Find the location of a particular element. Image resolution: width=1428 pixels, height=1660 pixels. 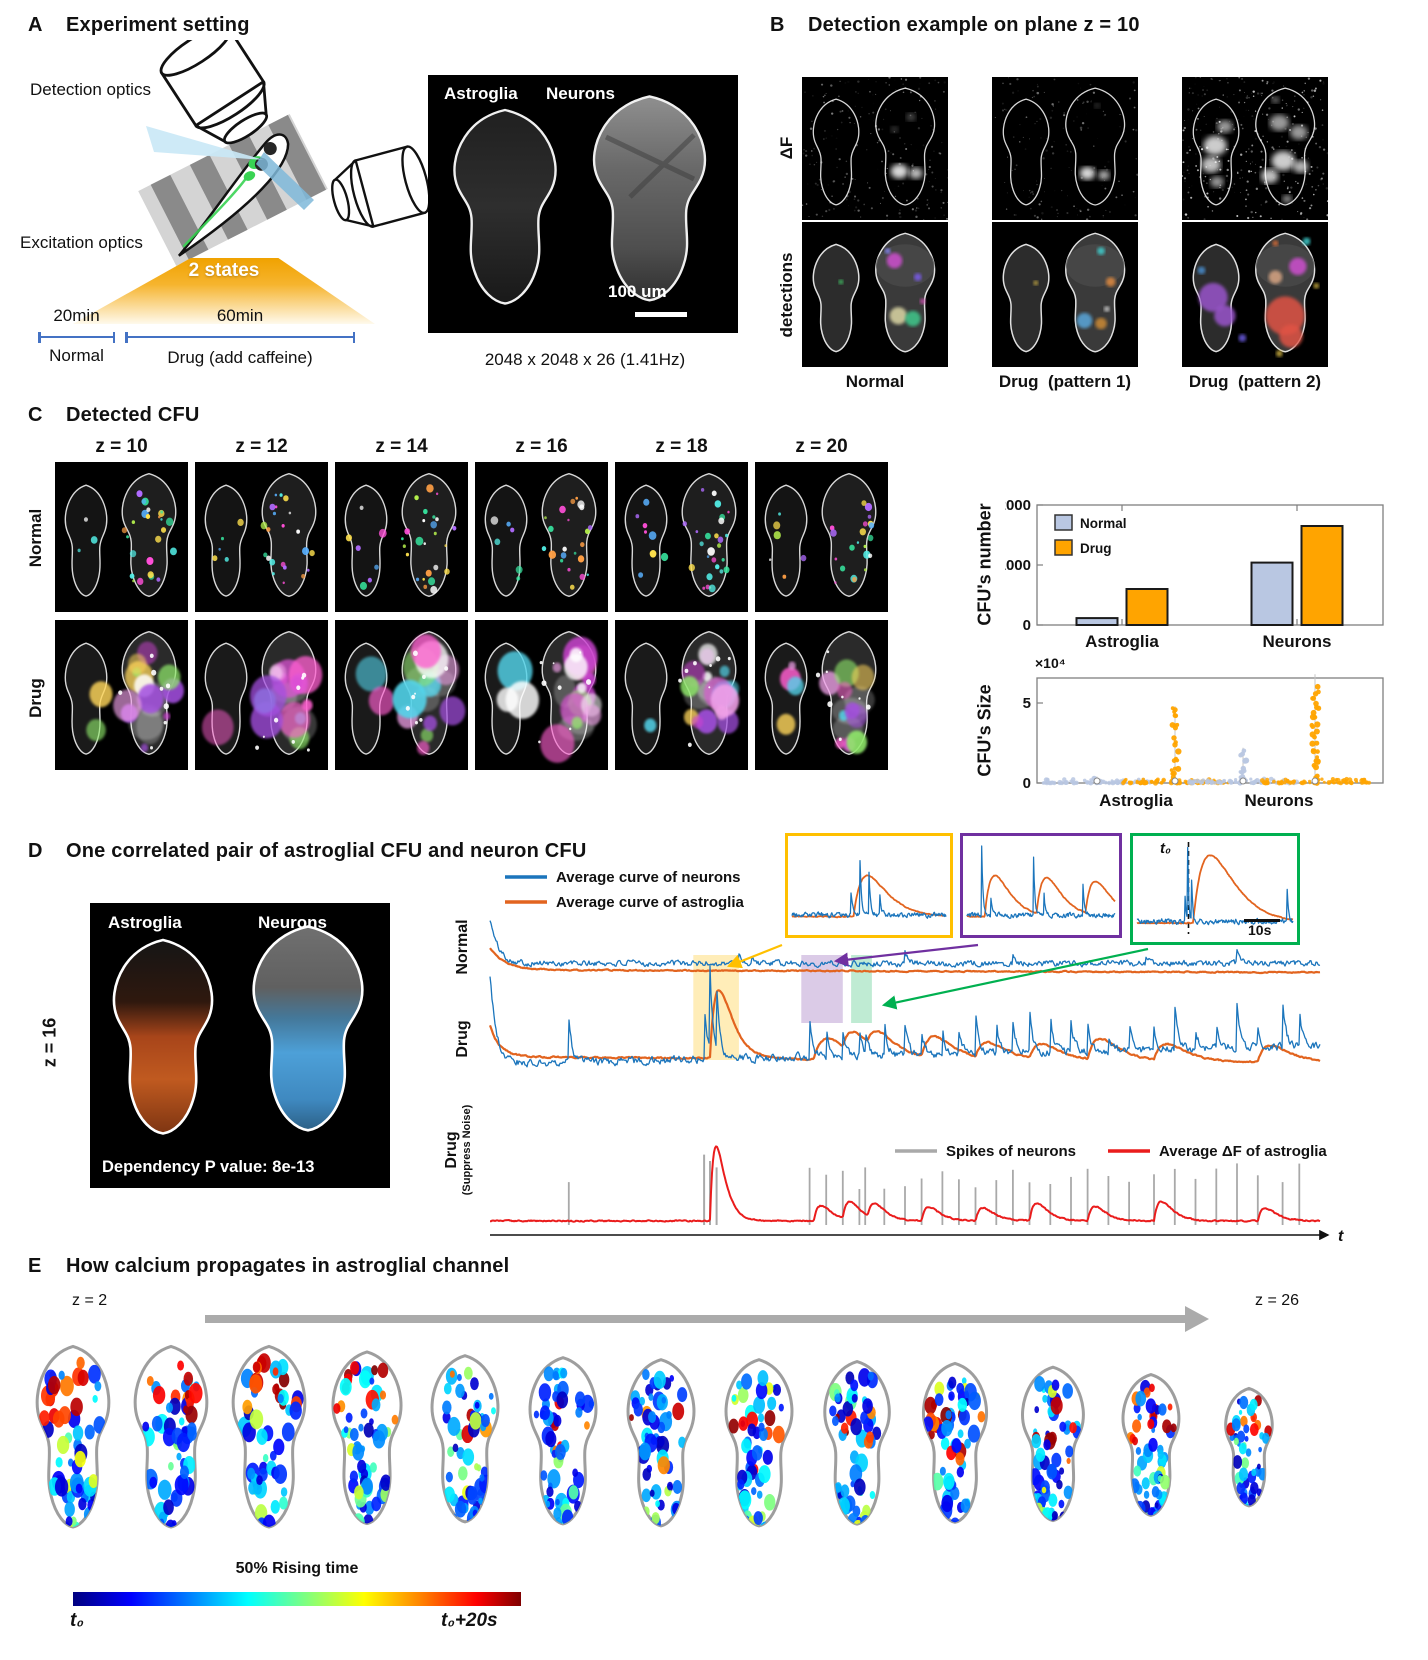

cfu-tile-normal-z14 is located at coordinates (401, 537).